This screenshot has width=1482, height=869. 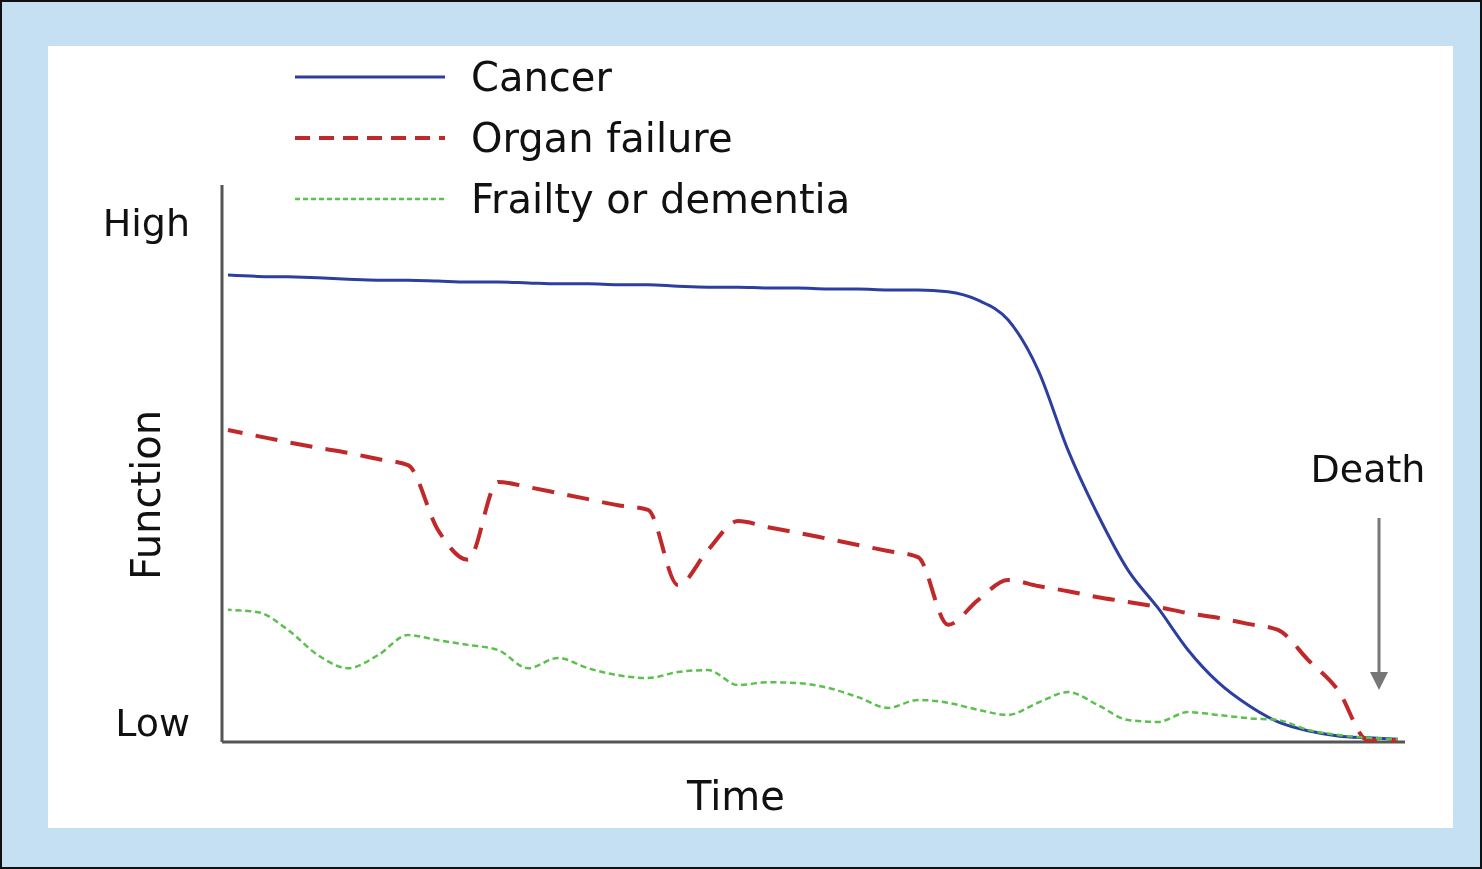 What do you see at coordinates (735, 796) in the screenshot?
I see `x-axis-title: Time` at bounding box center [735, 796].